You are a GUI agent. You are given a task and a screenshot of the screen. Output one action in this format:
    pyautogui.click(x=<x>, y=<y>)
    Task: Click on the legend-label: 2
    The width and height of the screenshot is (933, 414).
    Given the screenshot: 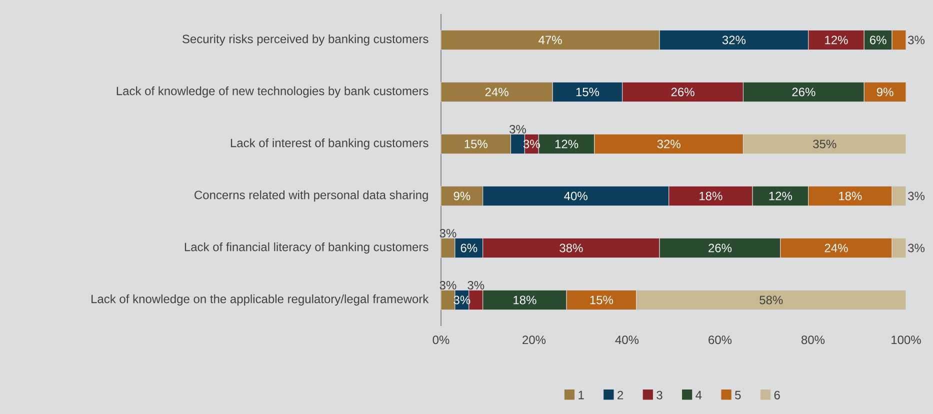 What is the action you would take?
    pyautogui.click(x=621, y=395)
    